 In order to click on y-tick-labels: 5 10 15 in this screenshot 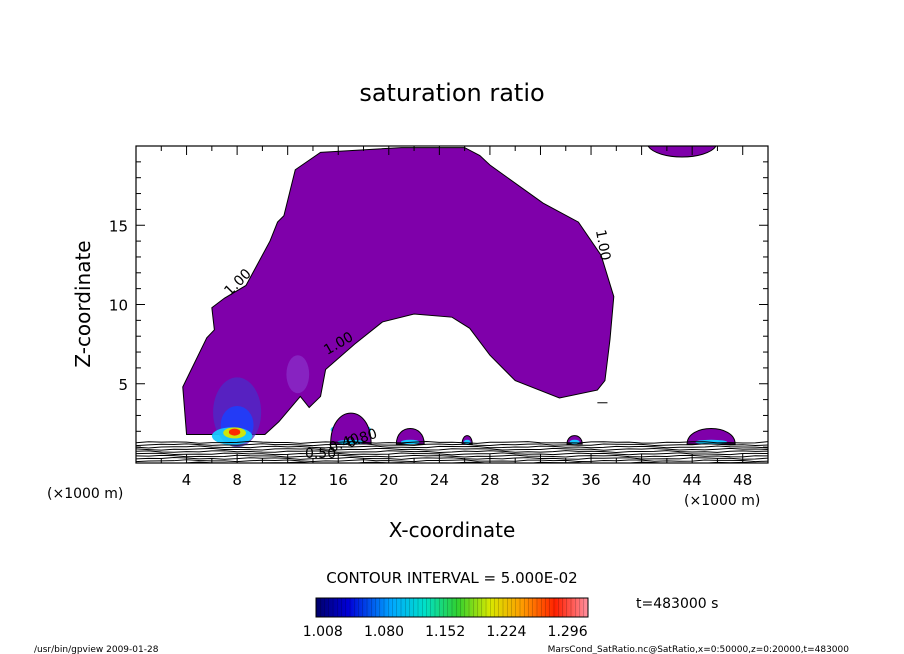, I will do `click(118, 305)`.